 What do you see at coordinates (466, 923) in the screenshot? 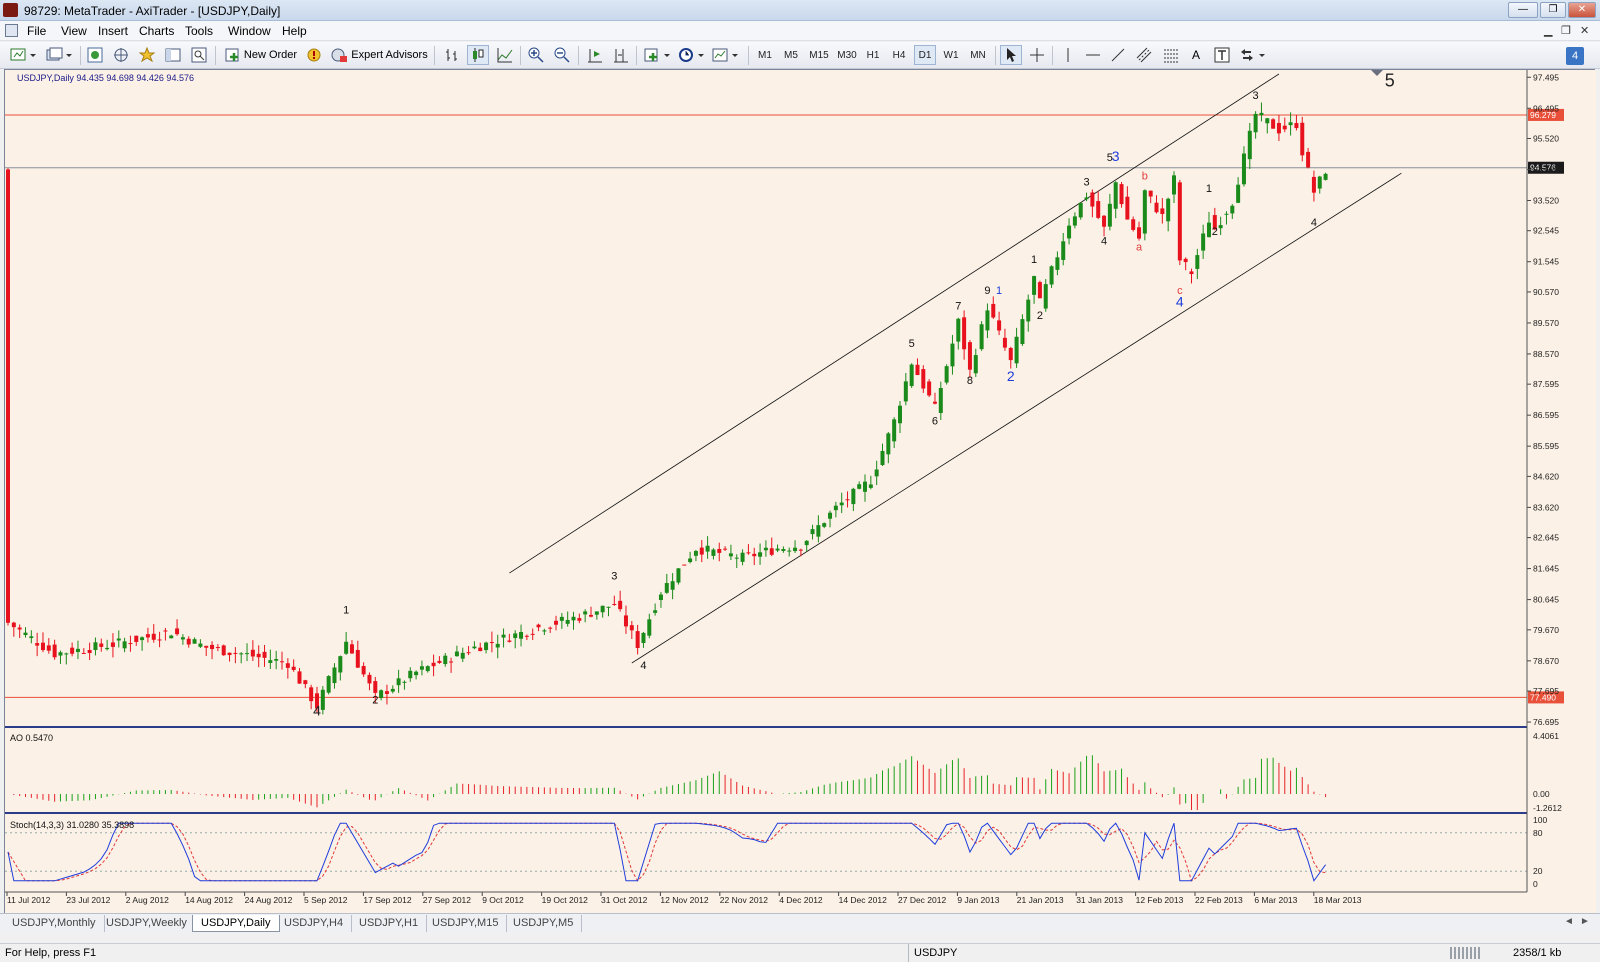
I see `tab-usdjpy-m15: USDJPY,M15` at bounding box center [466, 923].